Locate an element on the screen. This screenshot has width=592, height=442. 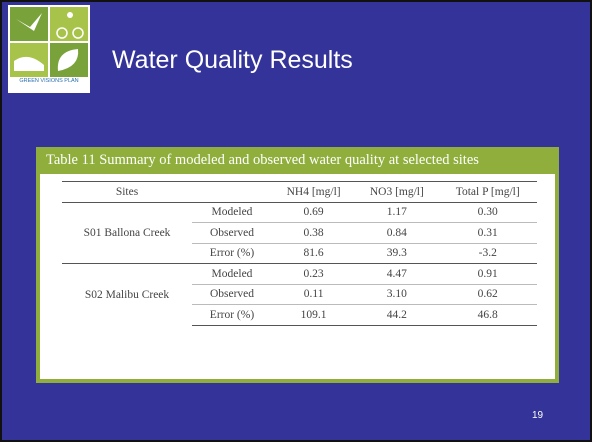
header-row: Sites NH4 [mg/l] NO3 [mg/l] Total P [mg/l] is located at coordinates (299, 192).